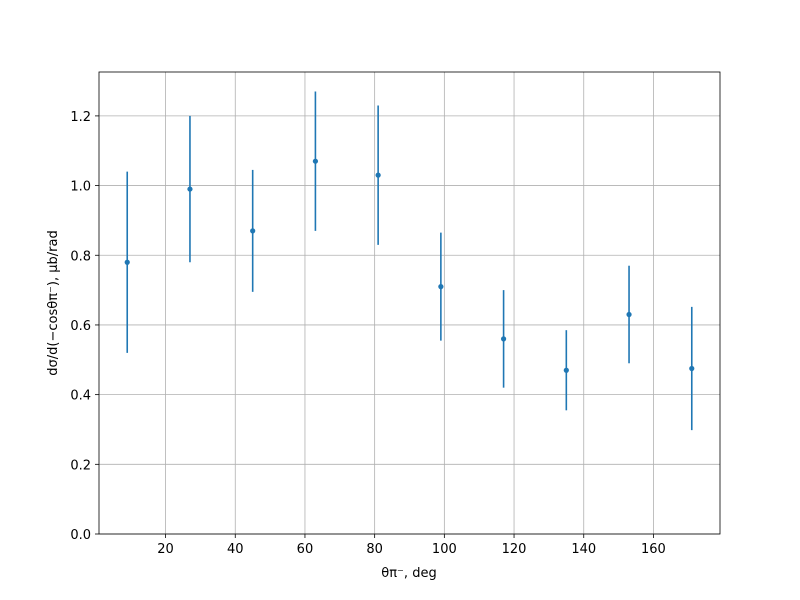 Image resolution: width=800 pixels, height=600 pixels. Describe the element at coordinates (408, 573) in the screenshot. I see `x-axis-label: θπ⁻, deg` at that location.